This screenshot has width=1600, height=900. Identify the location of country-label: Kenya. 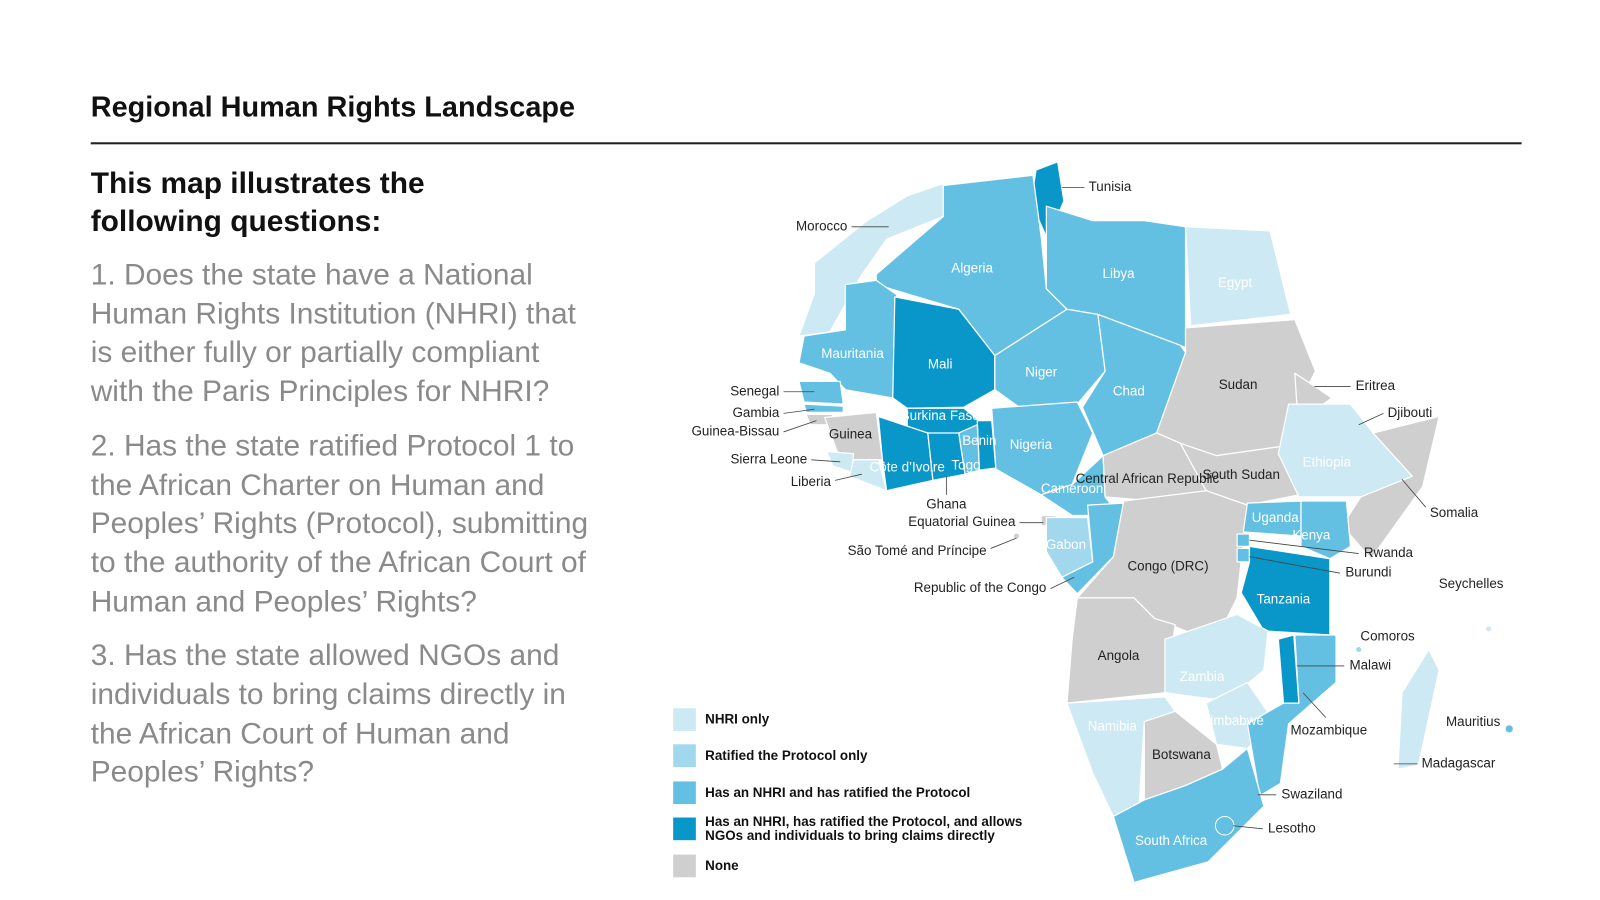
(1311, 535).